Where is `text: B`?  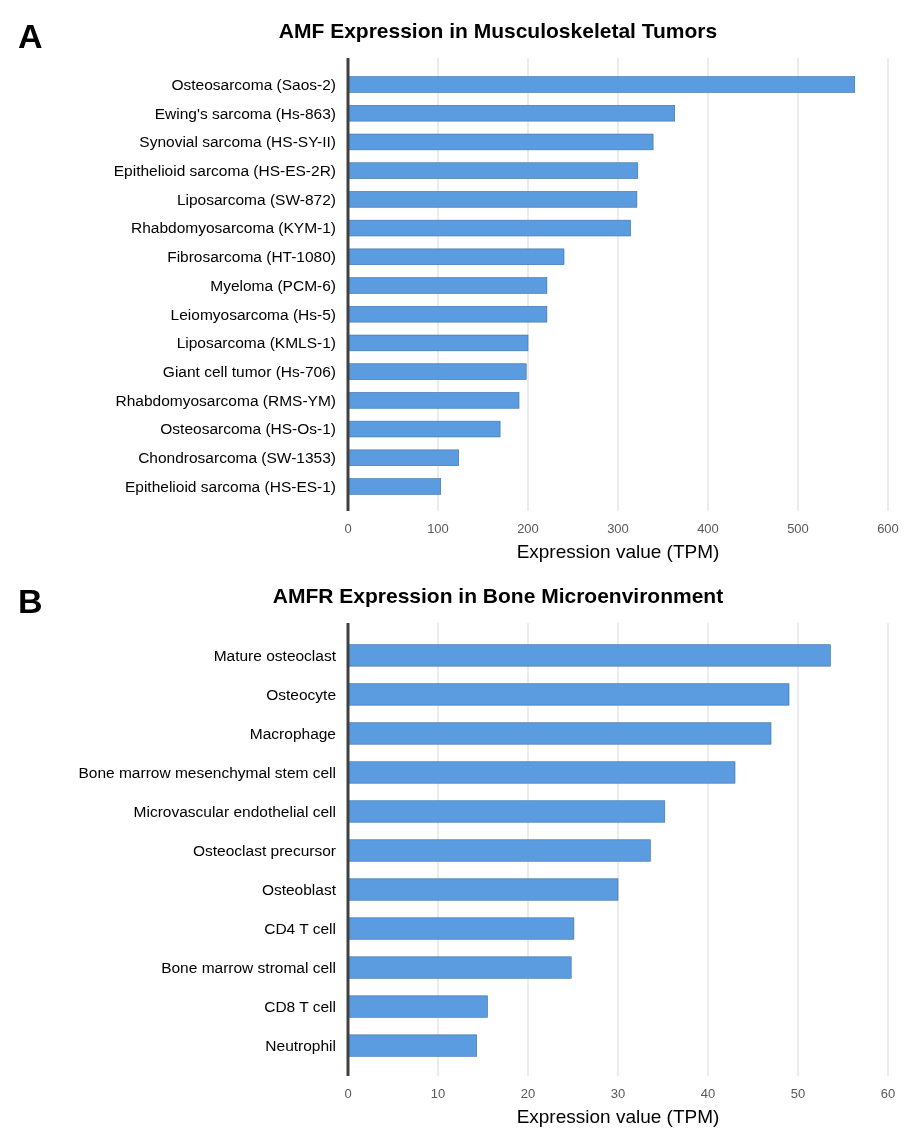
text: B is located at coordinates (30, 601).